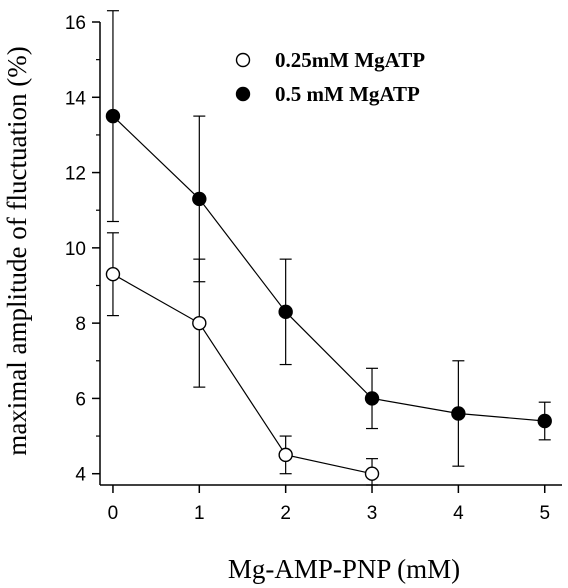 The width and height of the screenshot is (568, 588). I want to click on y-axis-label: maximal amplitude of fluctuation (%), so click(17, 250).